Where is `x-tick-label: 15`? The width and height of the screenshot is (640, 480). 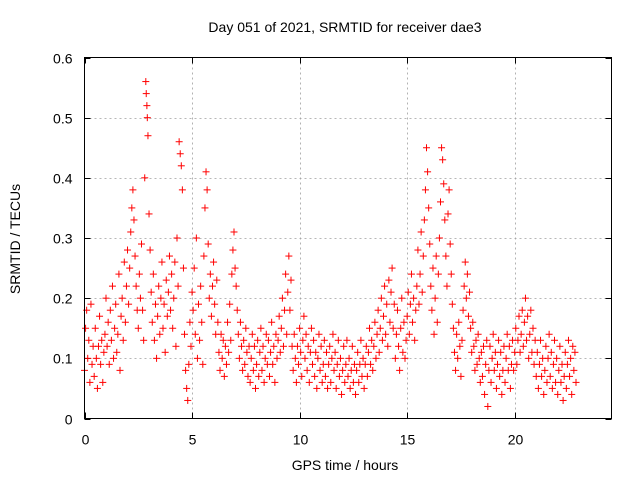 x-tick-label: 15 is located at coordinates (408, 440).